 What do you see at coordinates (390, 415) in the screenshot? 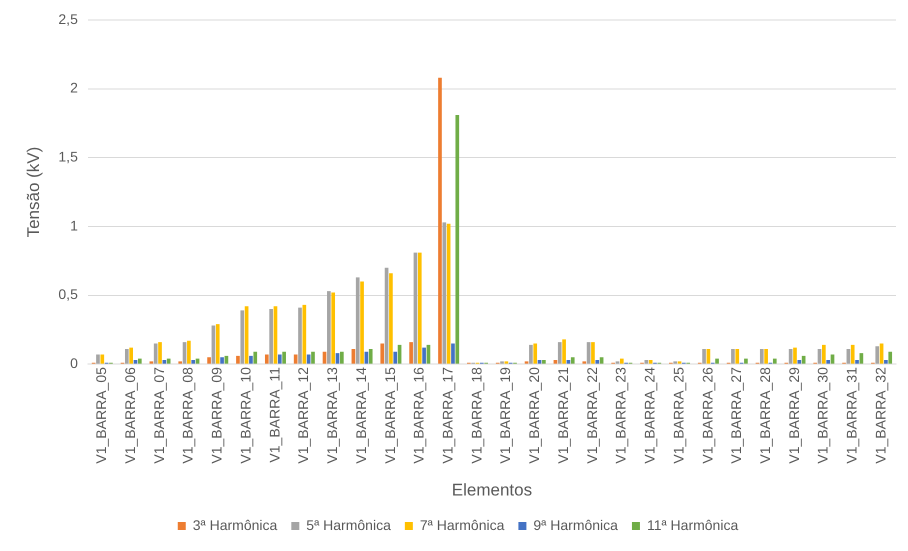
I see `x-tick-label: V1_BARRA_15` at bounding box center [390, 415].